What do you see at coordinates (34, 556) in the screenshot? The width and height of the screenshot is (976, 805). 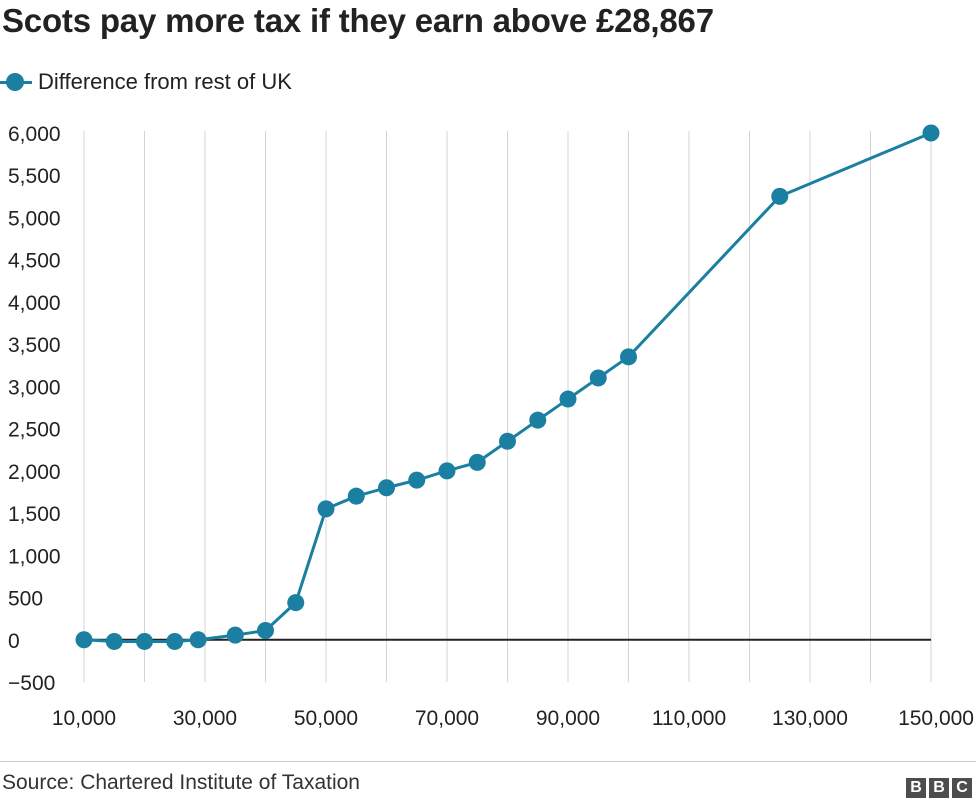 I see `y-tick-label: 1,000` at bounding box center [34, 556].